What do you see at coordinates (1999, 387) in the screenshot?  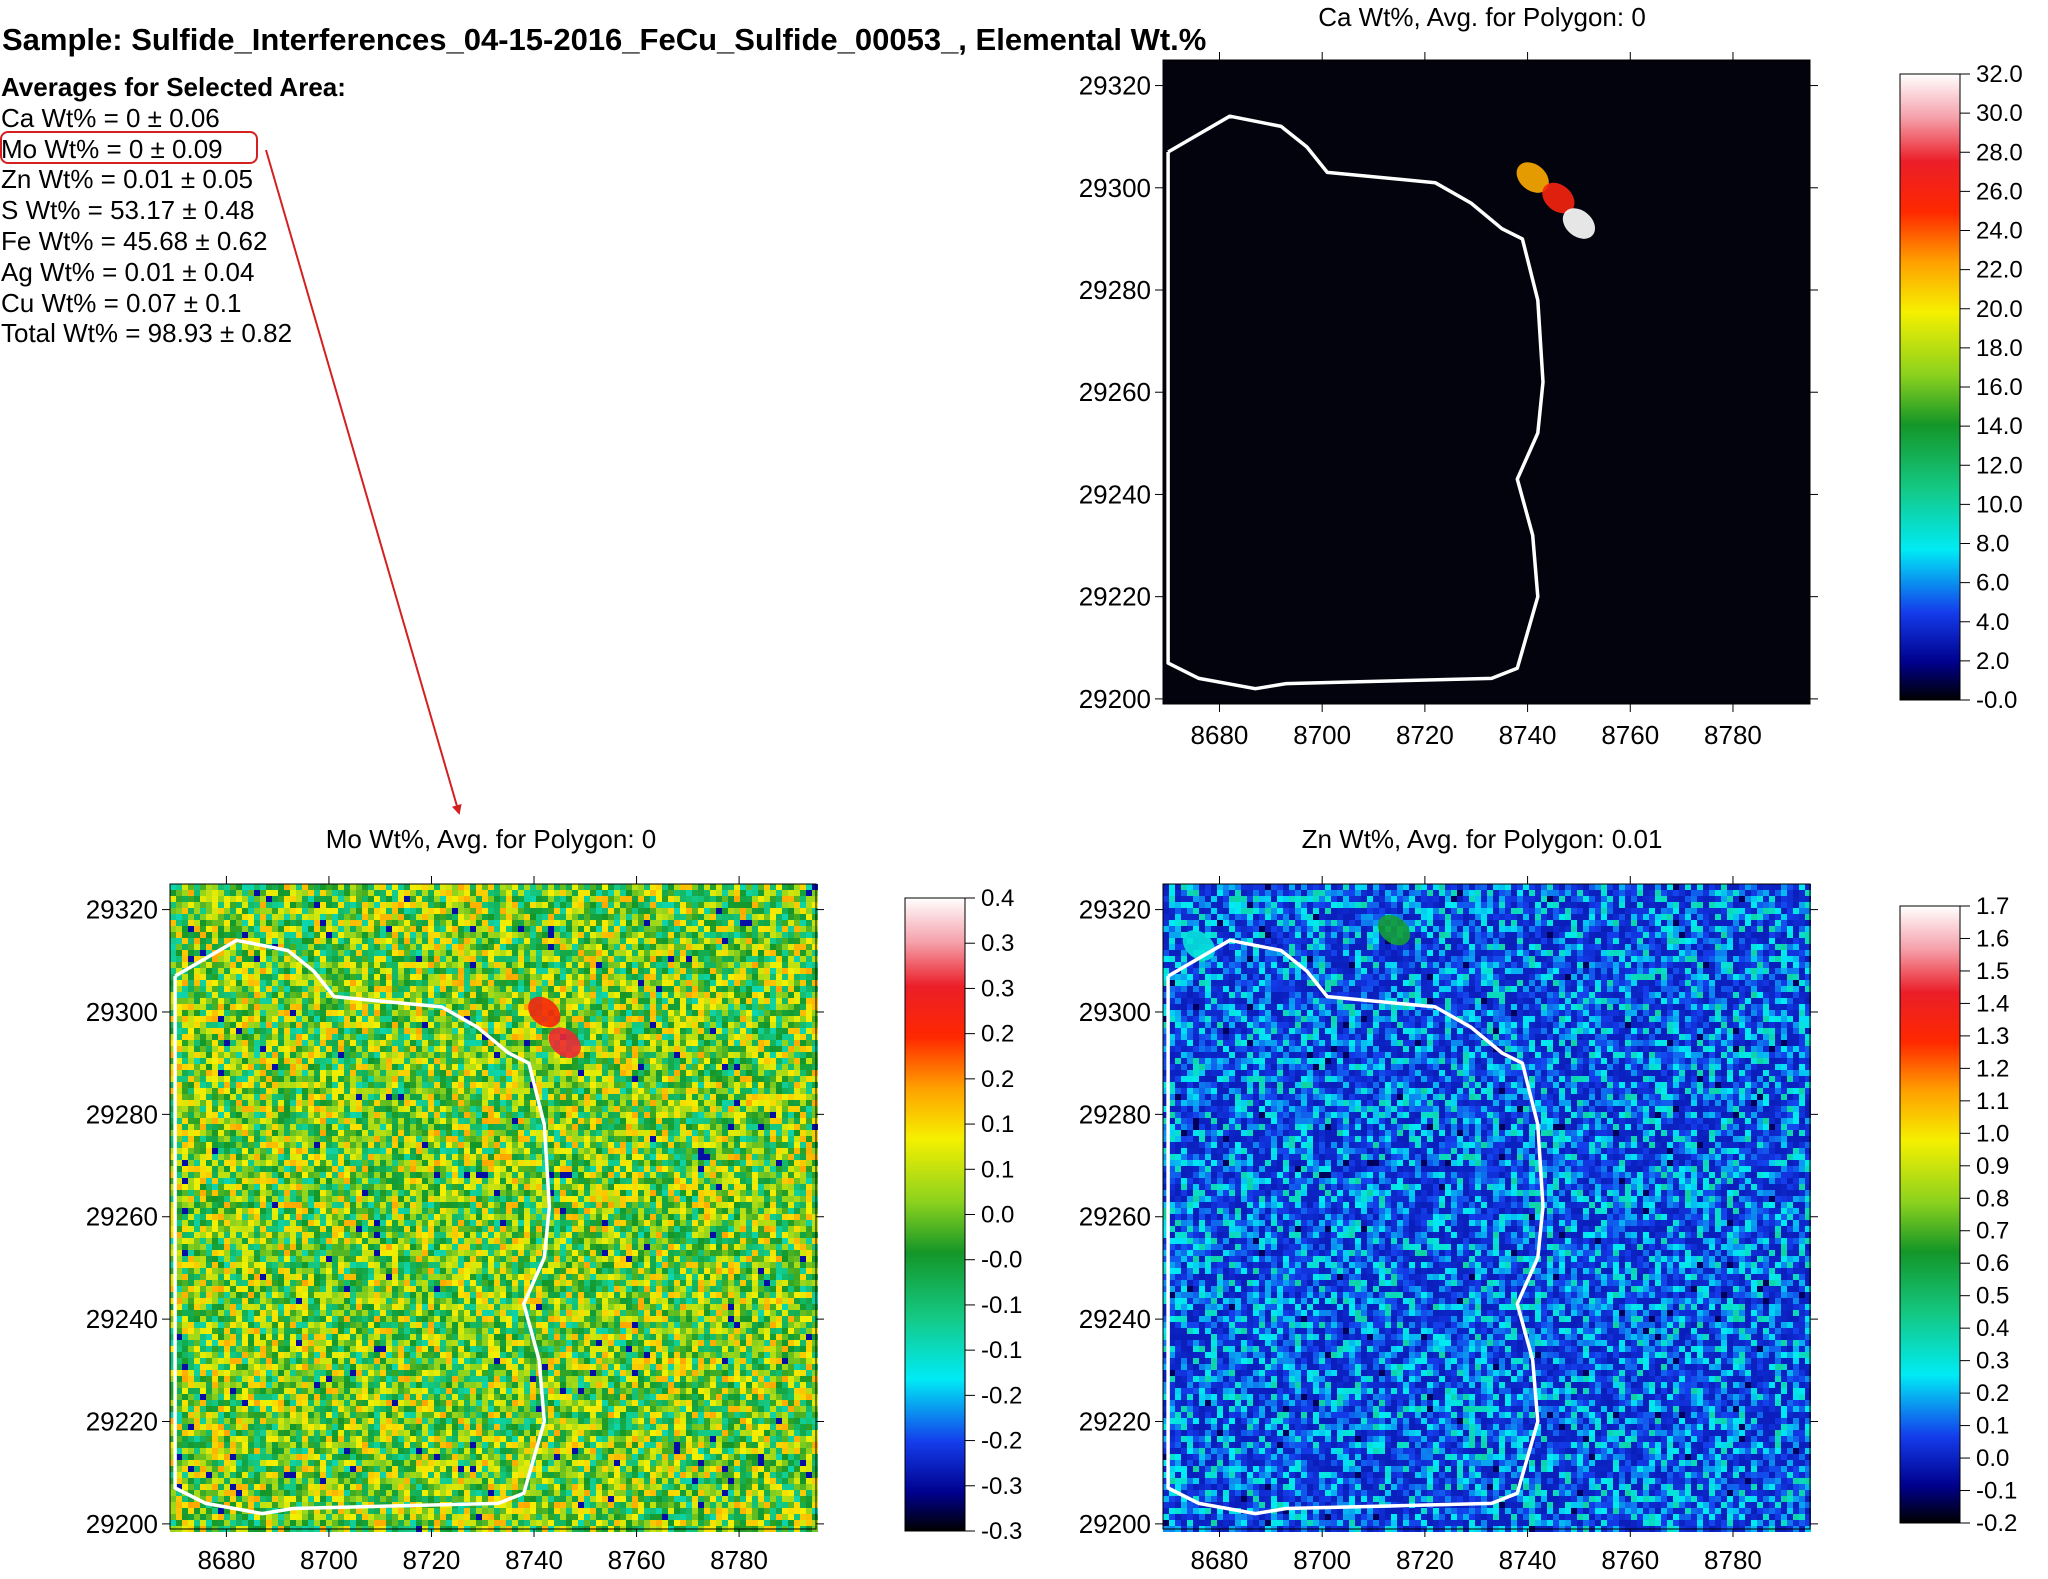 I see `colorbar-tick-label: 16.0` at bounding box center [1999, 387].